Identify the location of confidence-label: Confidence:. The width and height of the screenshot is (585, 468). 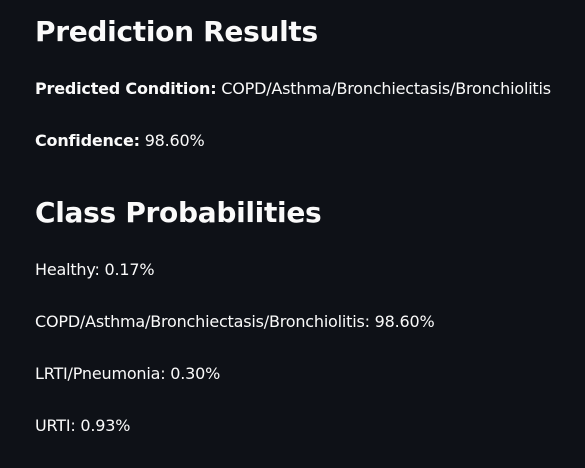
(87, 140).